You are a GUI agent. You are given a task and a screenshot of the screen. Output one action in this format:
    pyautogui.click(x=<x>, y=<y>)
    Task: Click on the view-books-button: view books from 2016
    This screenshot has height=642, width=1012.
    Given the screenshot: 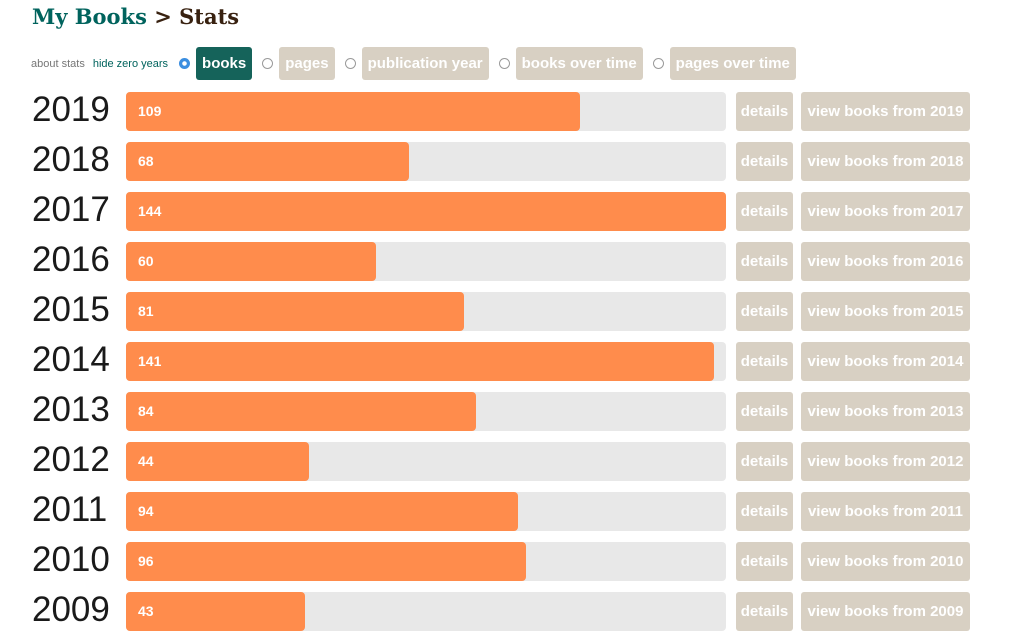 What is the action you would take?
    pyautogui.click(x=885, y=261)
    